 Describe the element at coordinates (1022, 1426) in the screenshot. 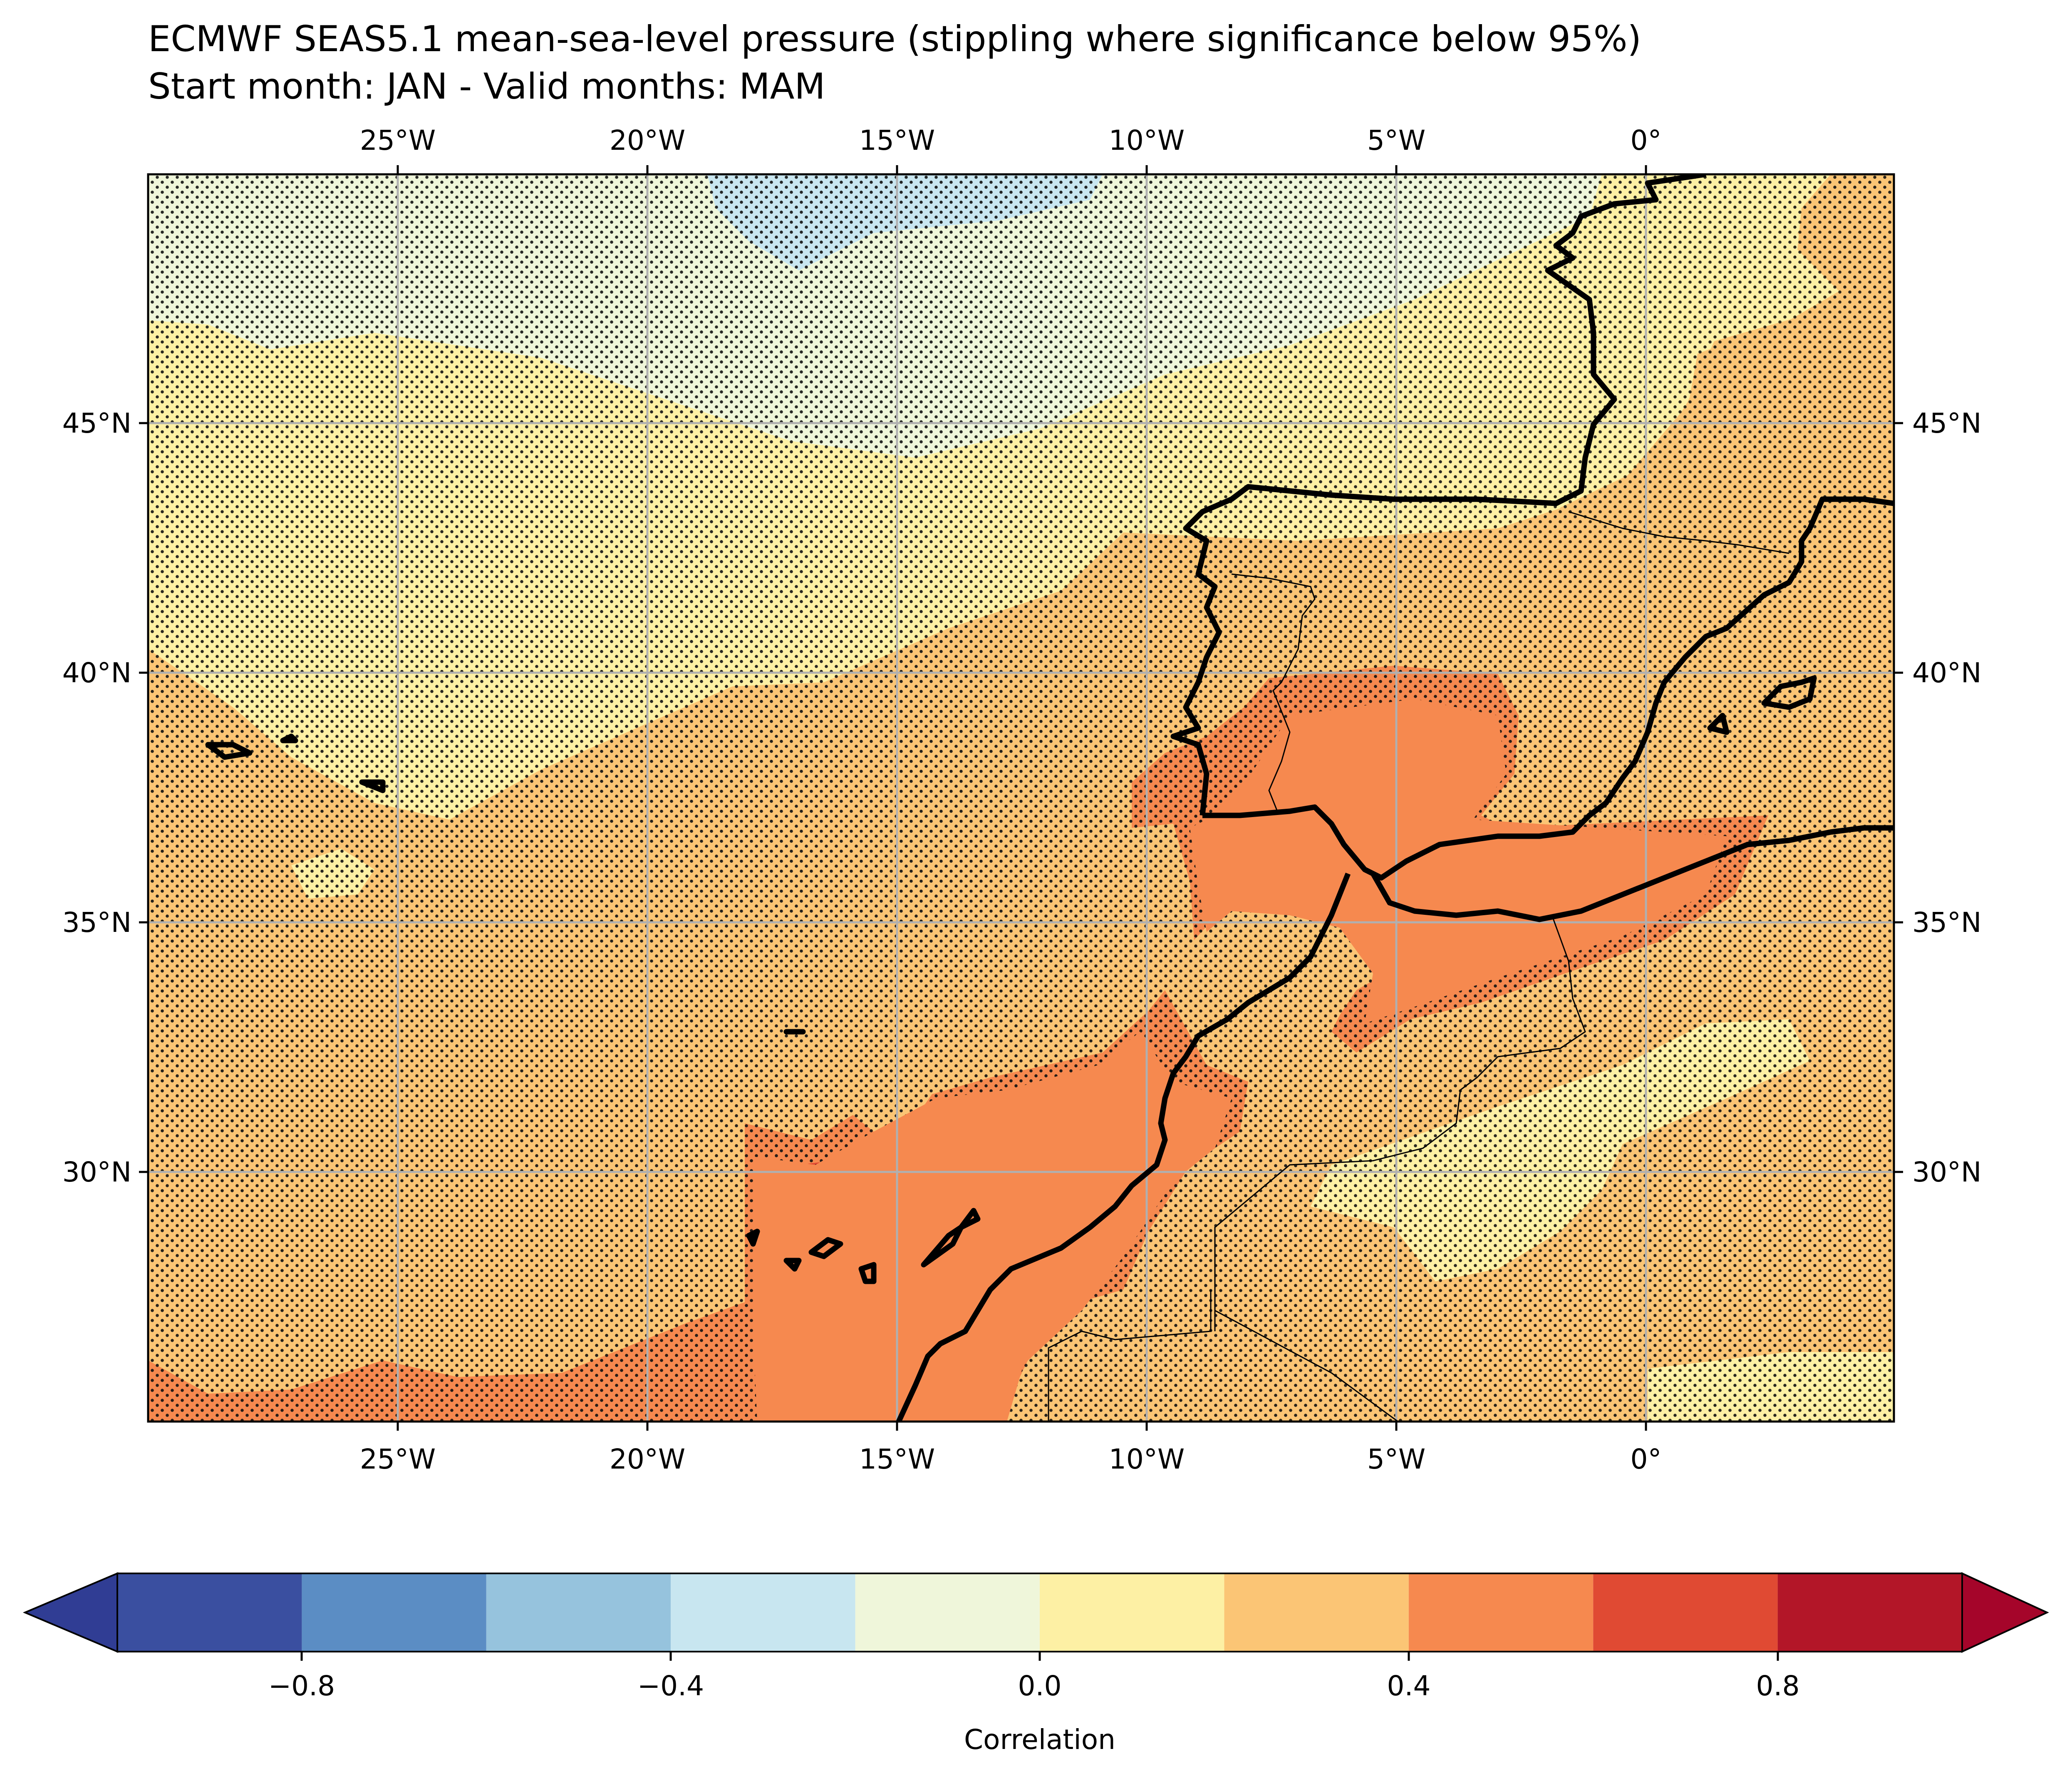

I see `lon-ticks-bottom` at that location.